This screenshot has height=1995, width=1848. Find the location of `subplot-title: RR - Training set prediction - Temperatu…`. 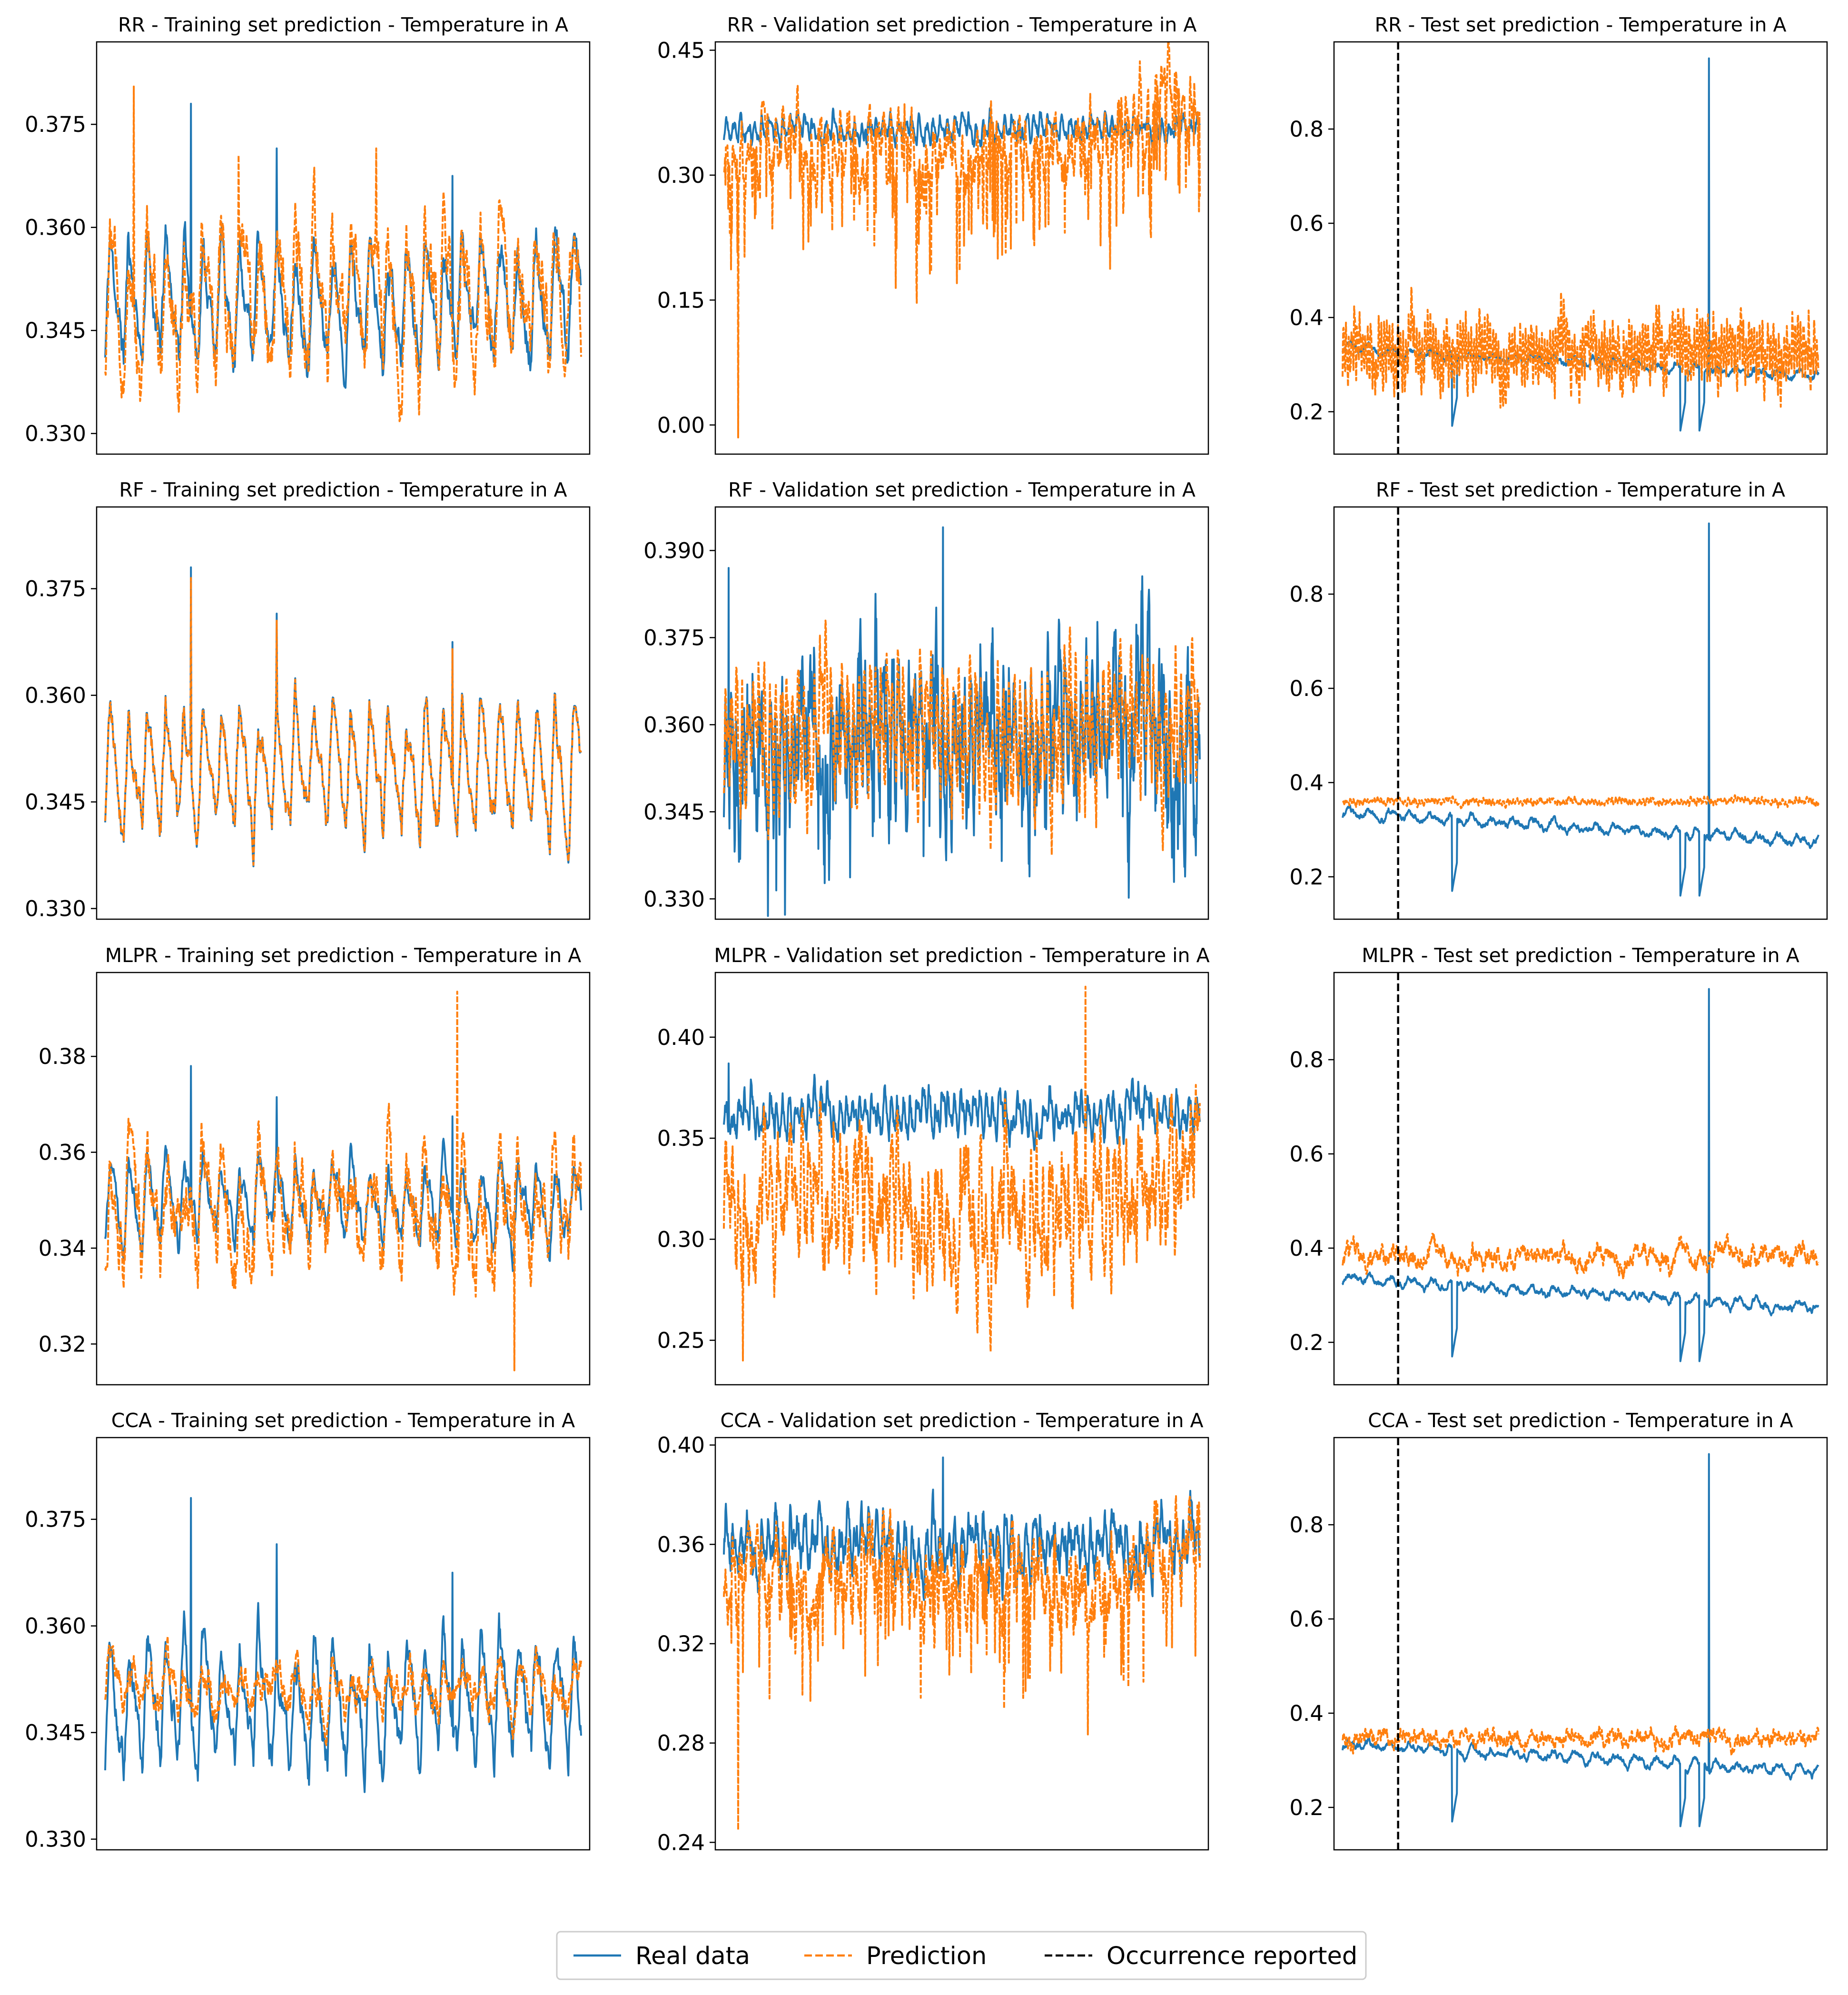

subplot-title: RR - Training set prediction - Temperatu… is located at coordinates (343, 24).